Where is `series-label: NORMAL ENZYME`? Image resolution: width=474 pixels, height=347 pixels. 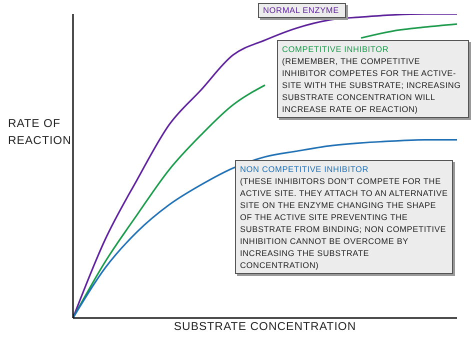 series-label: NORMAL ENZYME is located at coordinates (301, 10).